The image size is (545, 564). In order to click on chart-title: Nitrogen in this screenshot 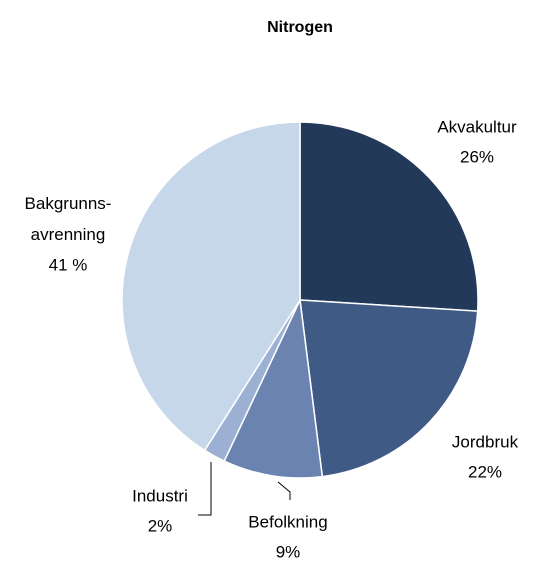, I will do `click(300, 27)`.